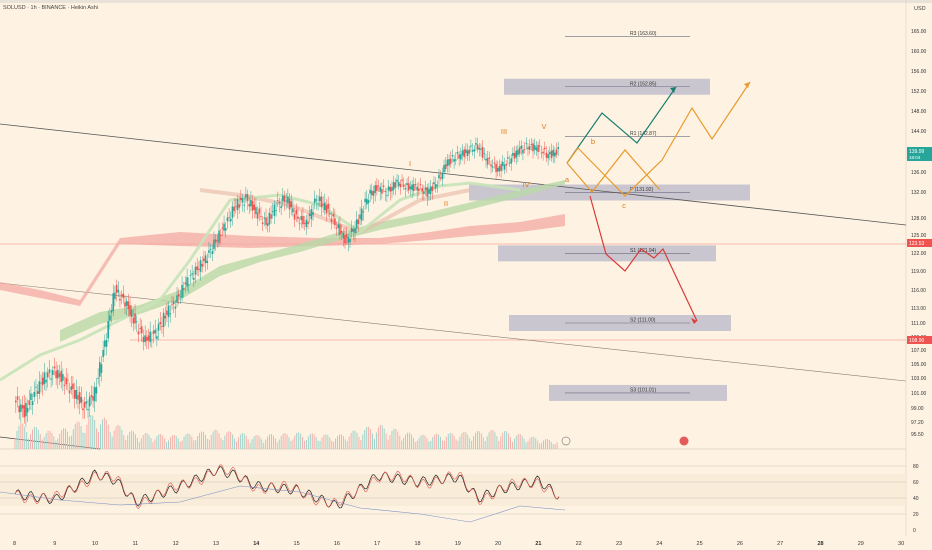 The height and width of the screenshot is (550, 932). What do you see at coordinates (920, 9) in the screenshot?
I see `currency-label: USD` at bounding box center [920, 9].